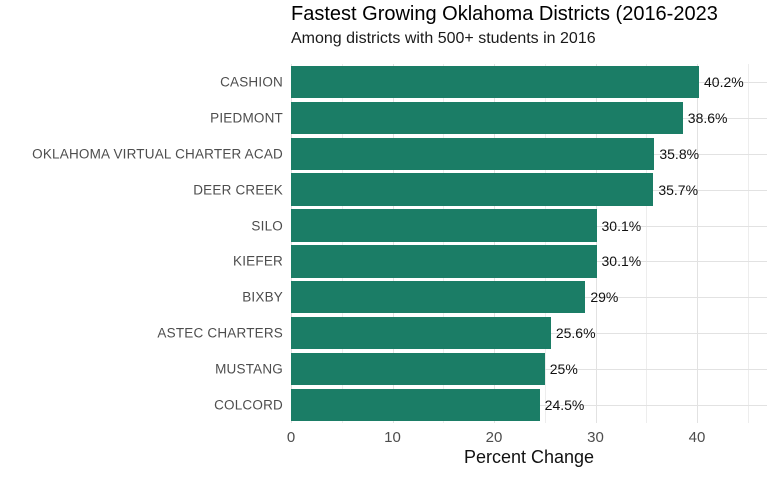 Image resolution: width=768 pixels, height=480 pixels. I want to click on category-label: KIEFER, so click(258, 261).